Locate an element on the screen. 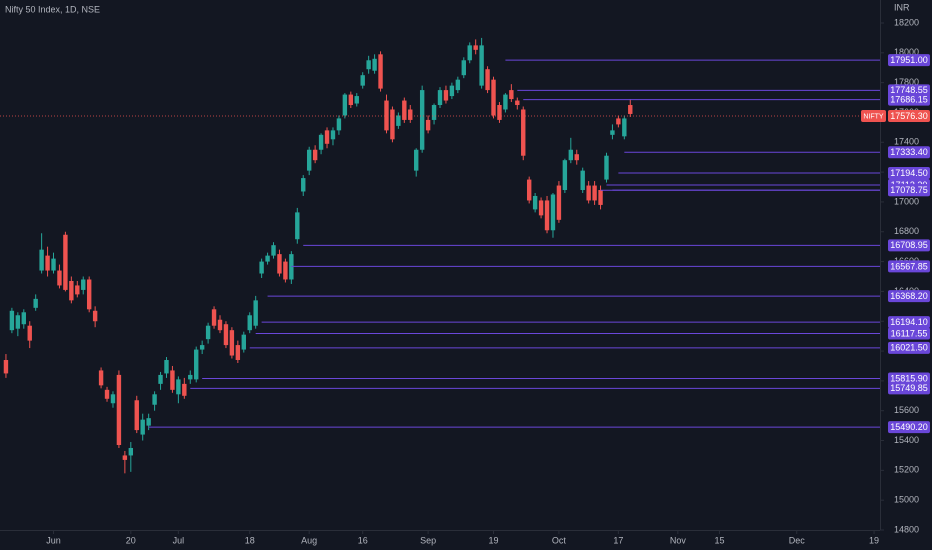 The width and height of the screenshot is (932, 550). x-tick-label: 20 is located at coordinates (131, 540).